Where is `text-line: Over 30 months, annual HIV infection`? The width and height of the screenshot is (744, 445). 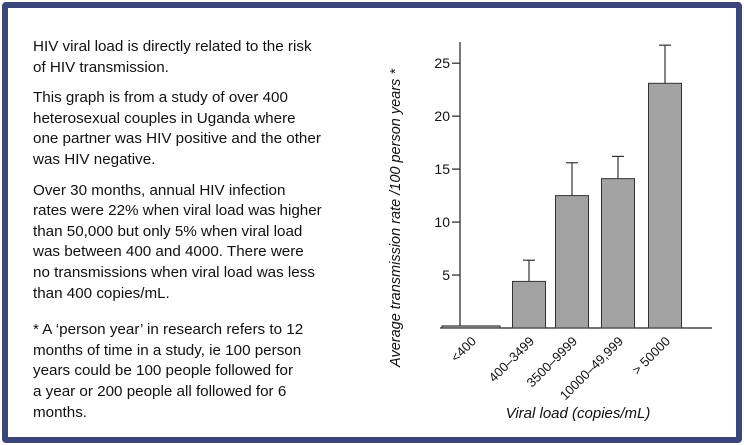 text-line: Over 30 months, annual HIV infection is located at coordinates (159, 190).